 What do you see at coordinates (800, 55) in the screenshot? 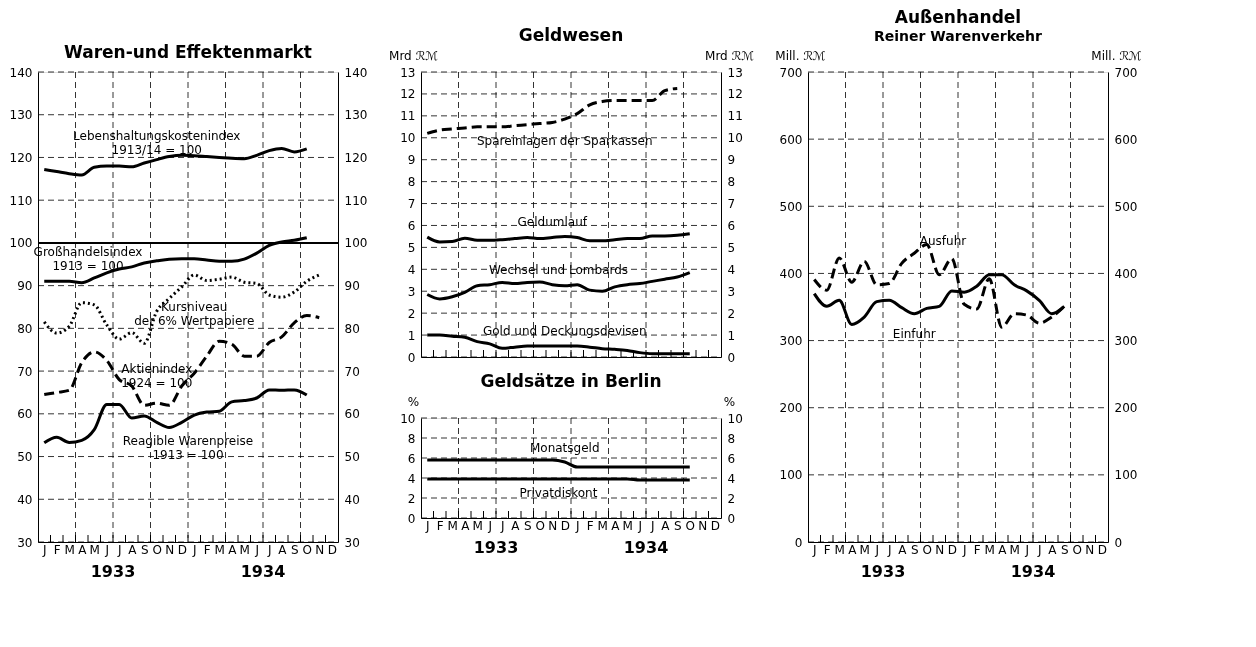
I see `y-axis-title: Mill. ℛℳ` at bounding box center [800, 55].